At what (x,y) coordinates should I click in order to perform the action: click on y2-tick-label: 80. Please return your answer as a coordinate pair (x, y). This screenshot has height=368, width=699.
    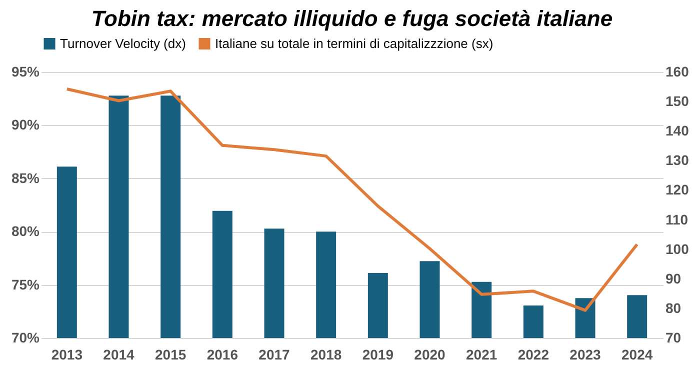
    Looking at the image, I should click on (674, 308).